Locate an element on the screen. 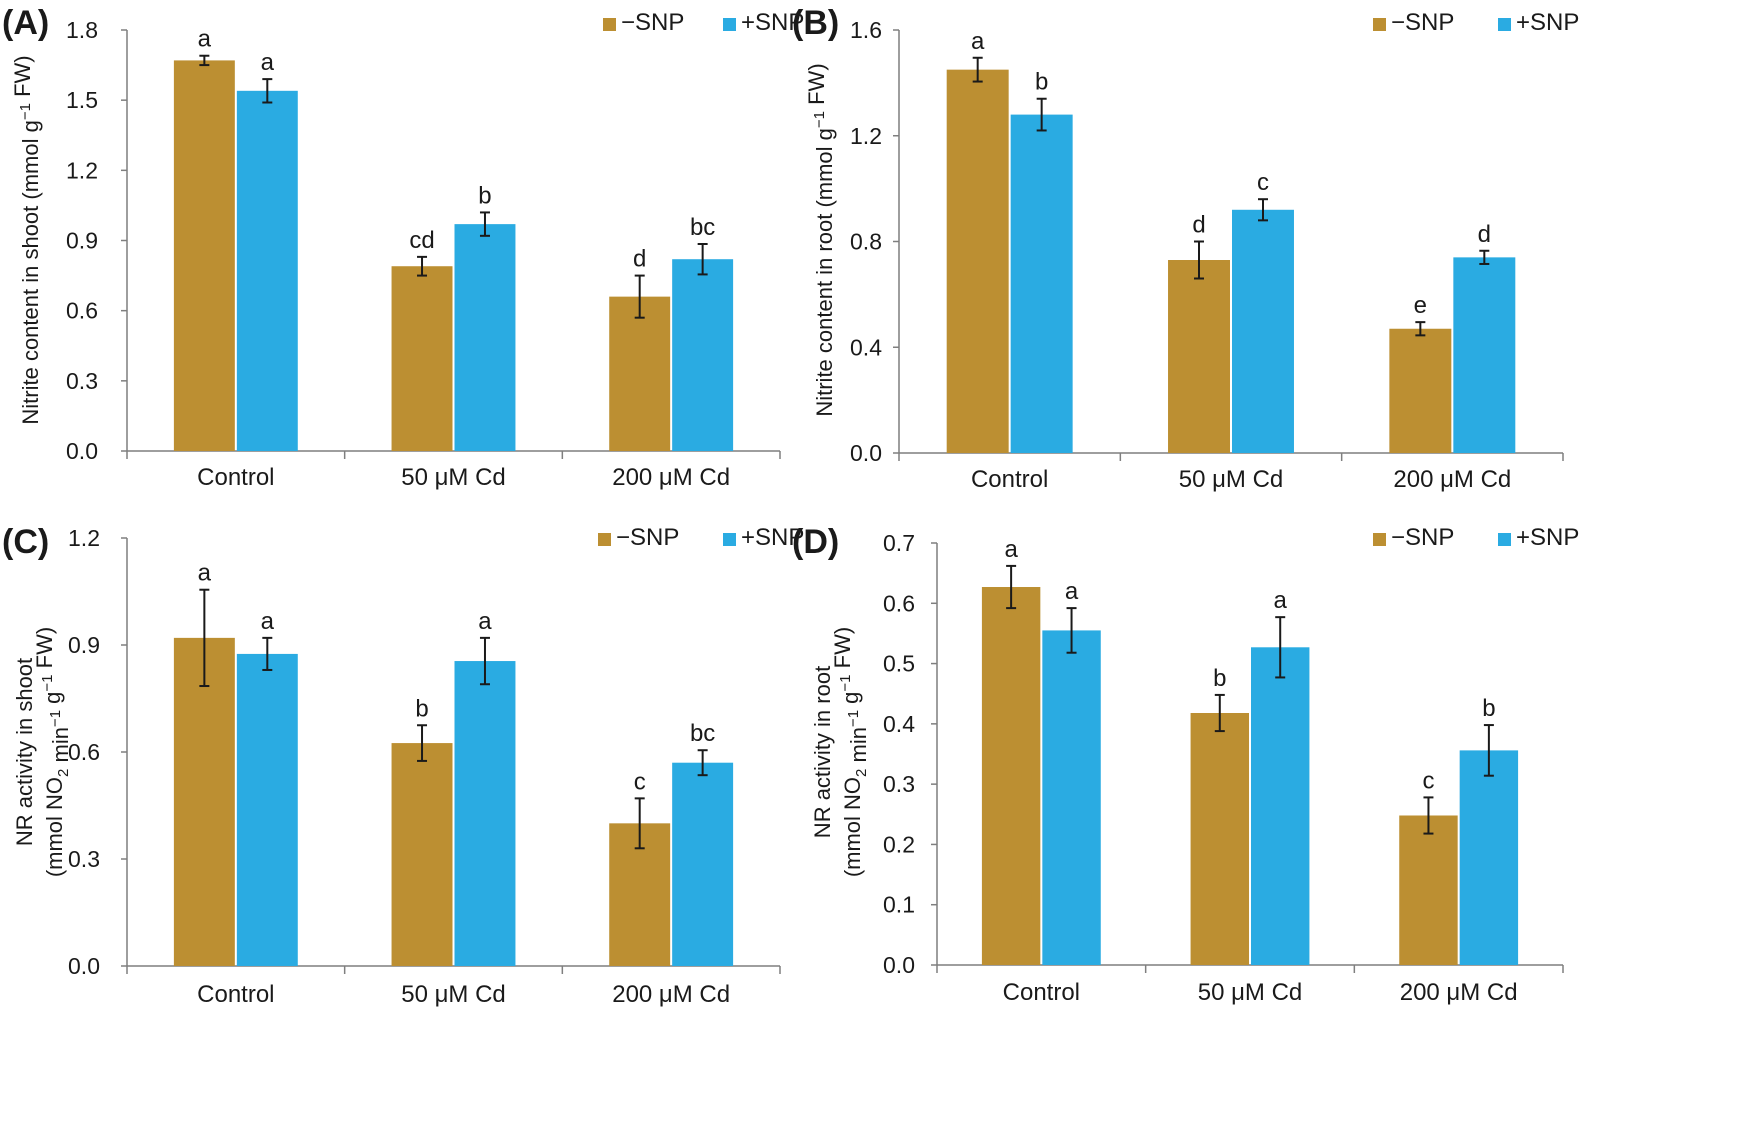 The height and width of the screenshot is (1141, 1763). y-tick-label: 0.2 is located at coordinates (899, 844).